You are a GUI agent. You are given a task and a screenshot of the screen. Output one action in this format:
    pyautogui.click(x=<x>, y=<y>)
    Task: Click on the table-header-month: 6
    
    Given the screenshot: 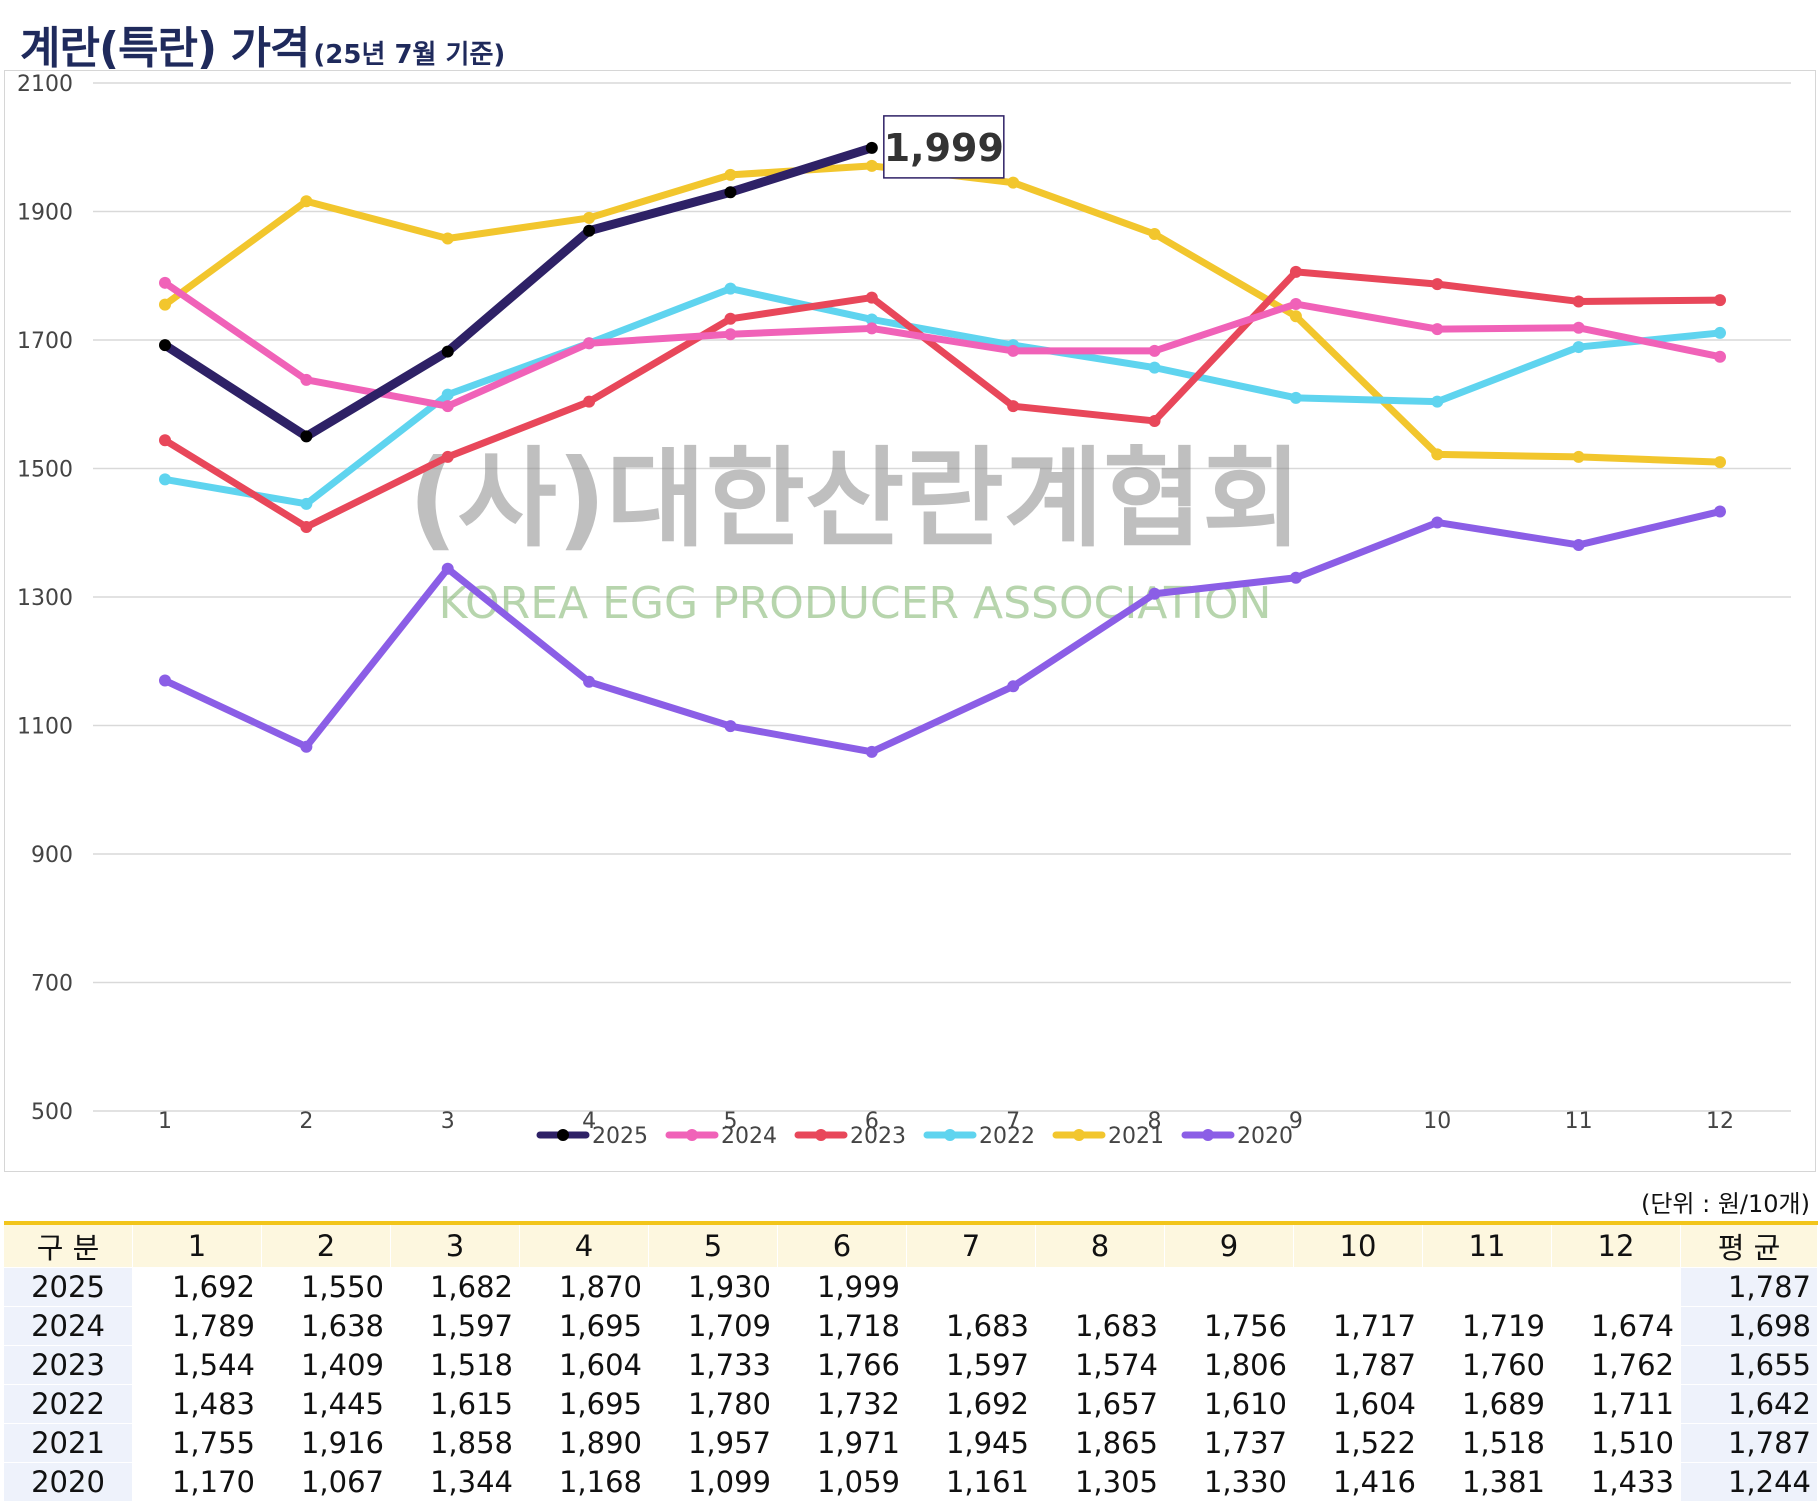 What is the action you would take?
    pyautogui.click(x=842, y=1245)
    